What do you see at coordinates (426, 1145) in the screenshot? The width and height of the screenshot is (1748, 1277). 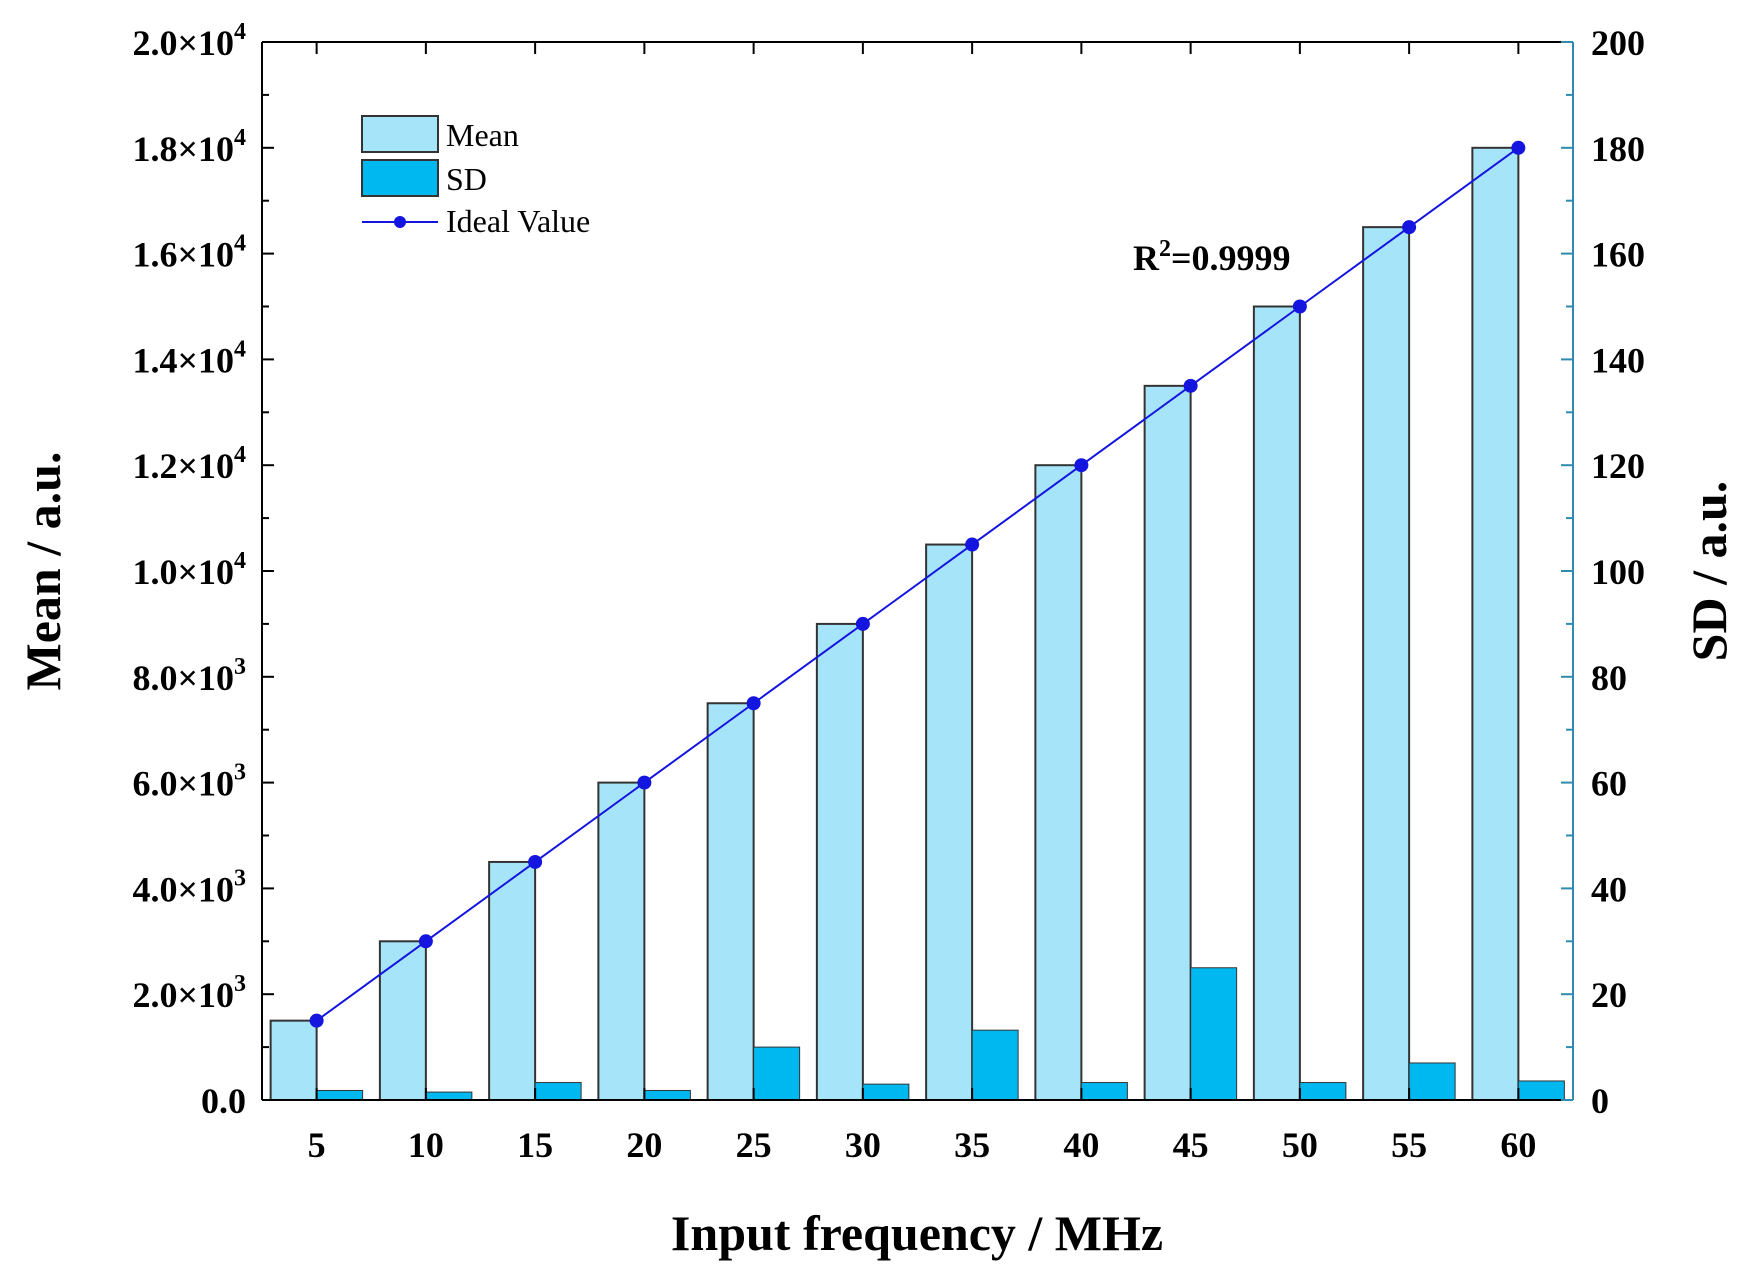 I see `x-tick-label: 10` at bounding box center [426, 1145].